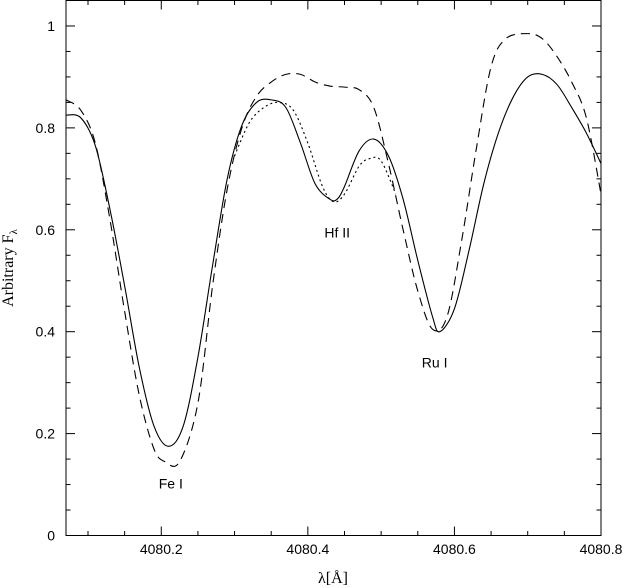  What do you see at coordinates (51, 536) in the screenshot?
I see `y-tick-label: 0` at bounding box center [51, 536].